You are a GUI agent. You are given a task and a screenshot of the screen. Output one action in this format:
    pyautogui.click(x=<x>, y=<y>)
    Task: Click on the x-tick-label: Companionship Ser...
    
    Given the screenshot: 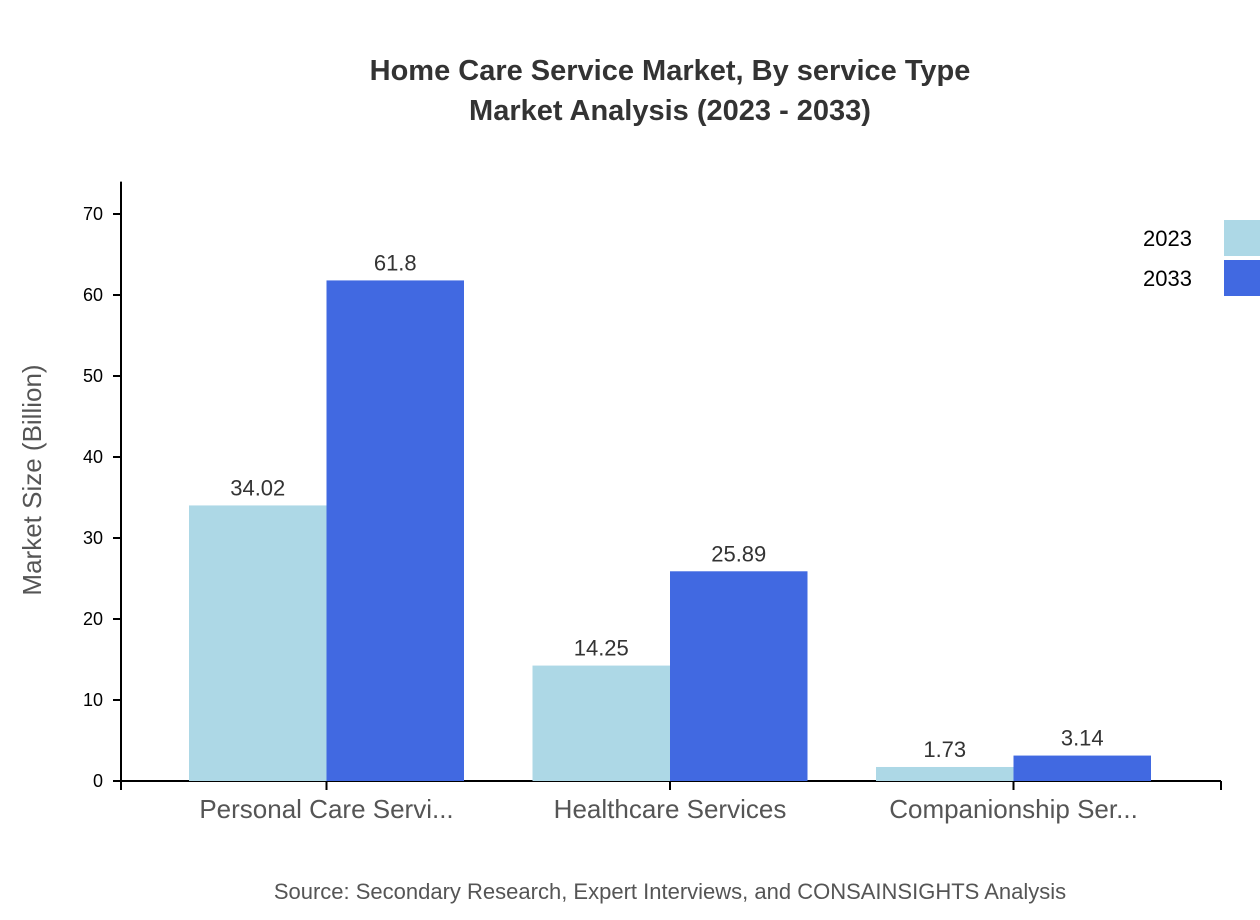 What is the action you would take?
    pyautogui.click(x=1013, y=809)
    